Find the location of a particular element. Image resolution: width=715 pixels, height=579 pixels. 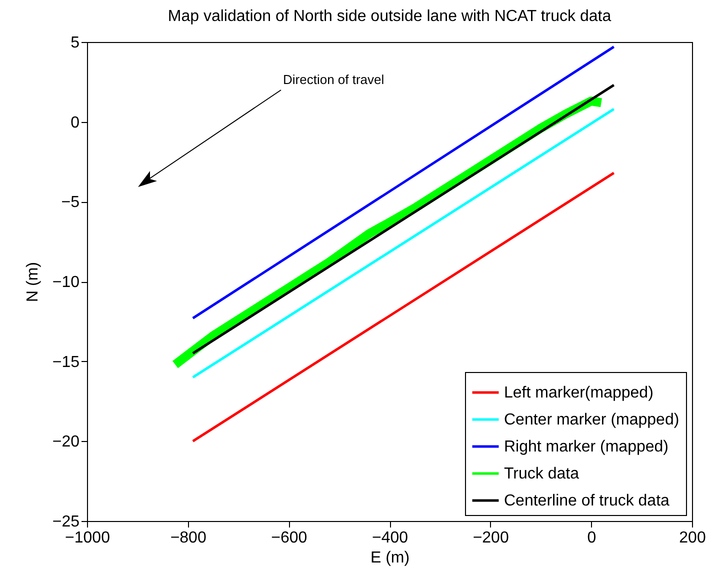

x-tick-label: −200 is located at coordinates (490, 538).